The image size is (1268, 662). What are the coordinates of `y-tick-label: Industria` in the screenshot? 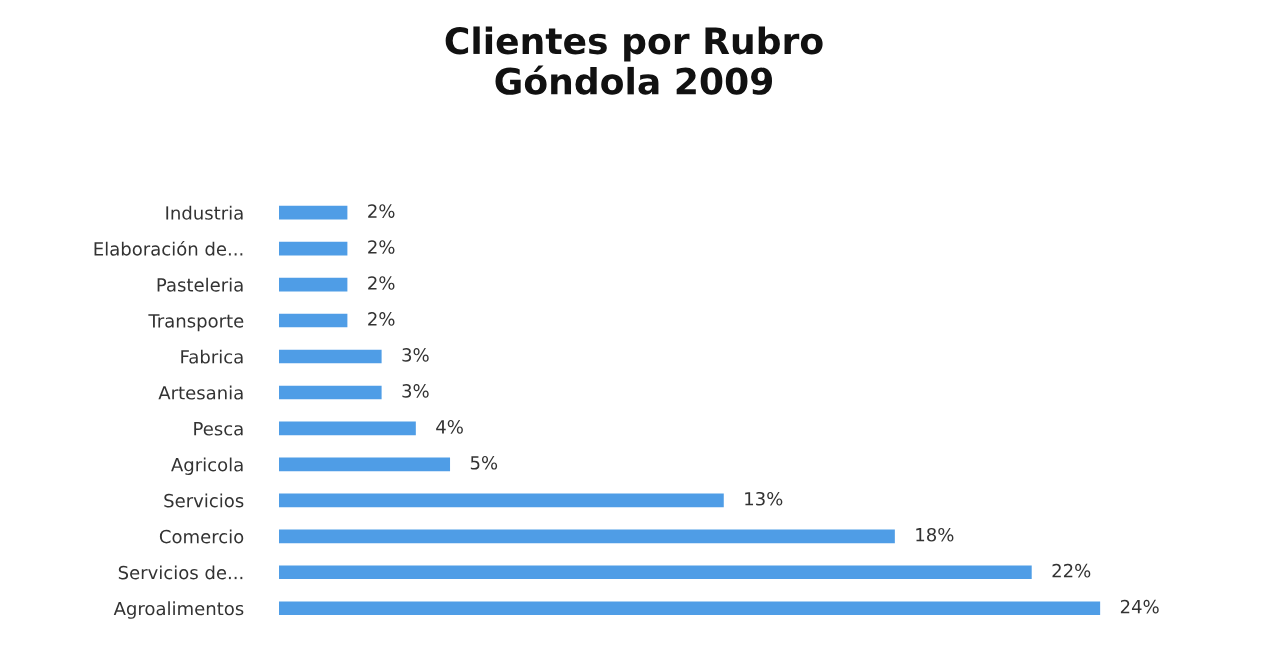 It's located at (204, 212).